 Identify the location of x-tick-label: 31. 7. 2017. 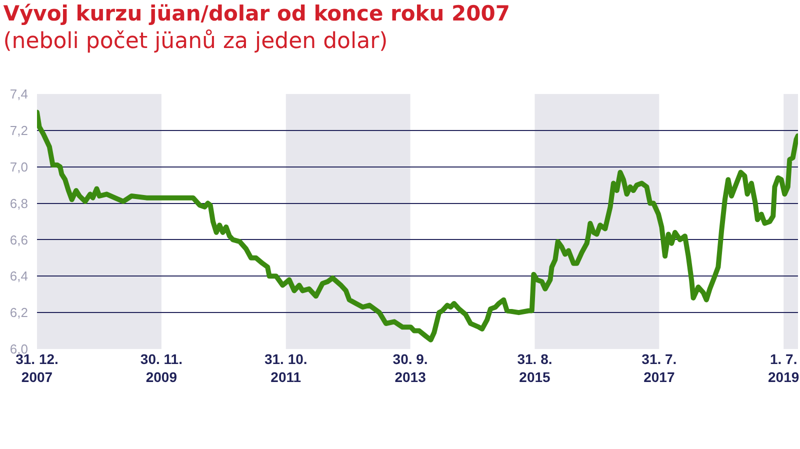
(659, 368).